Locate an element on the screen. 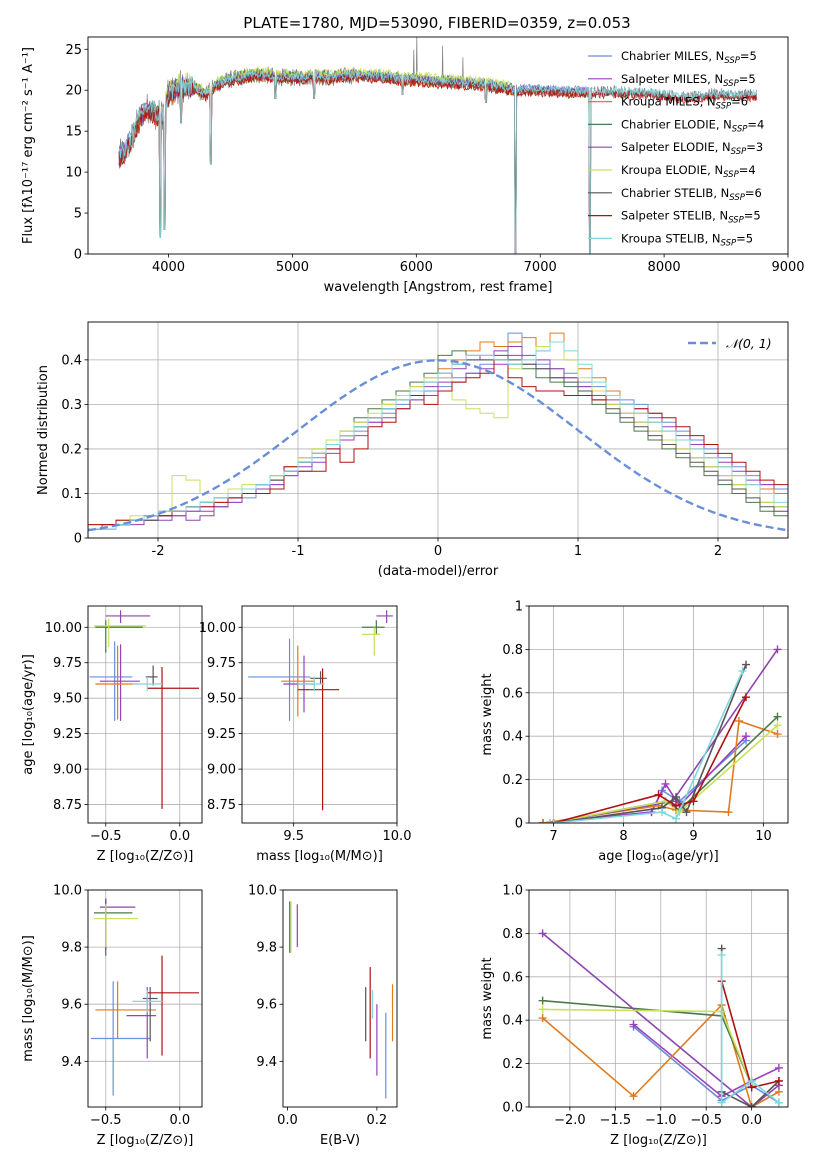 The width and height of the screenshot is (819, 1170). errorbar-kroupa-miles is located at coordinates (126, 1010).